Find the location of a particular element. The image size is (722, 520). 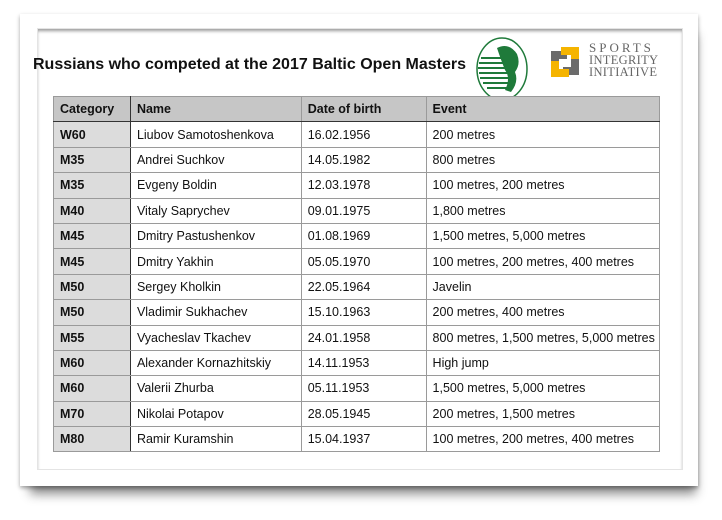

name-cell: Vitaly Saprychev is located at coordinates (215, 210).